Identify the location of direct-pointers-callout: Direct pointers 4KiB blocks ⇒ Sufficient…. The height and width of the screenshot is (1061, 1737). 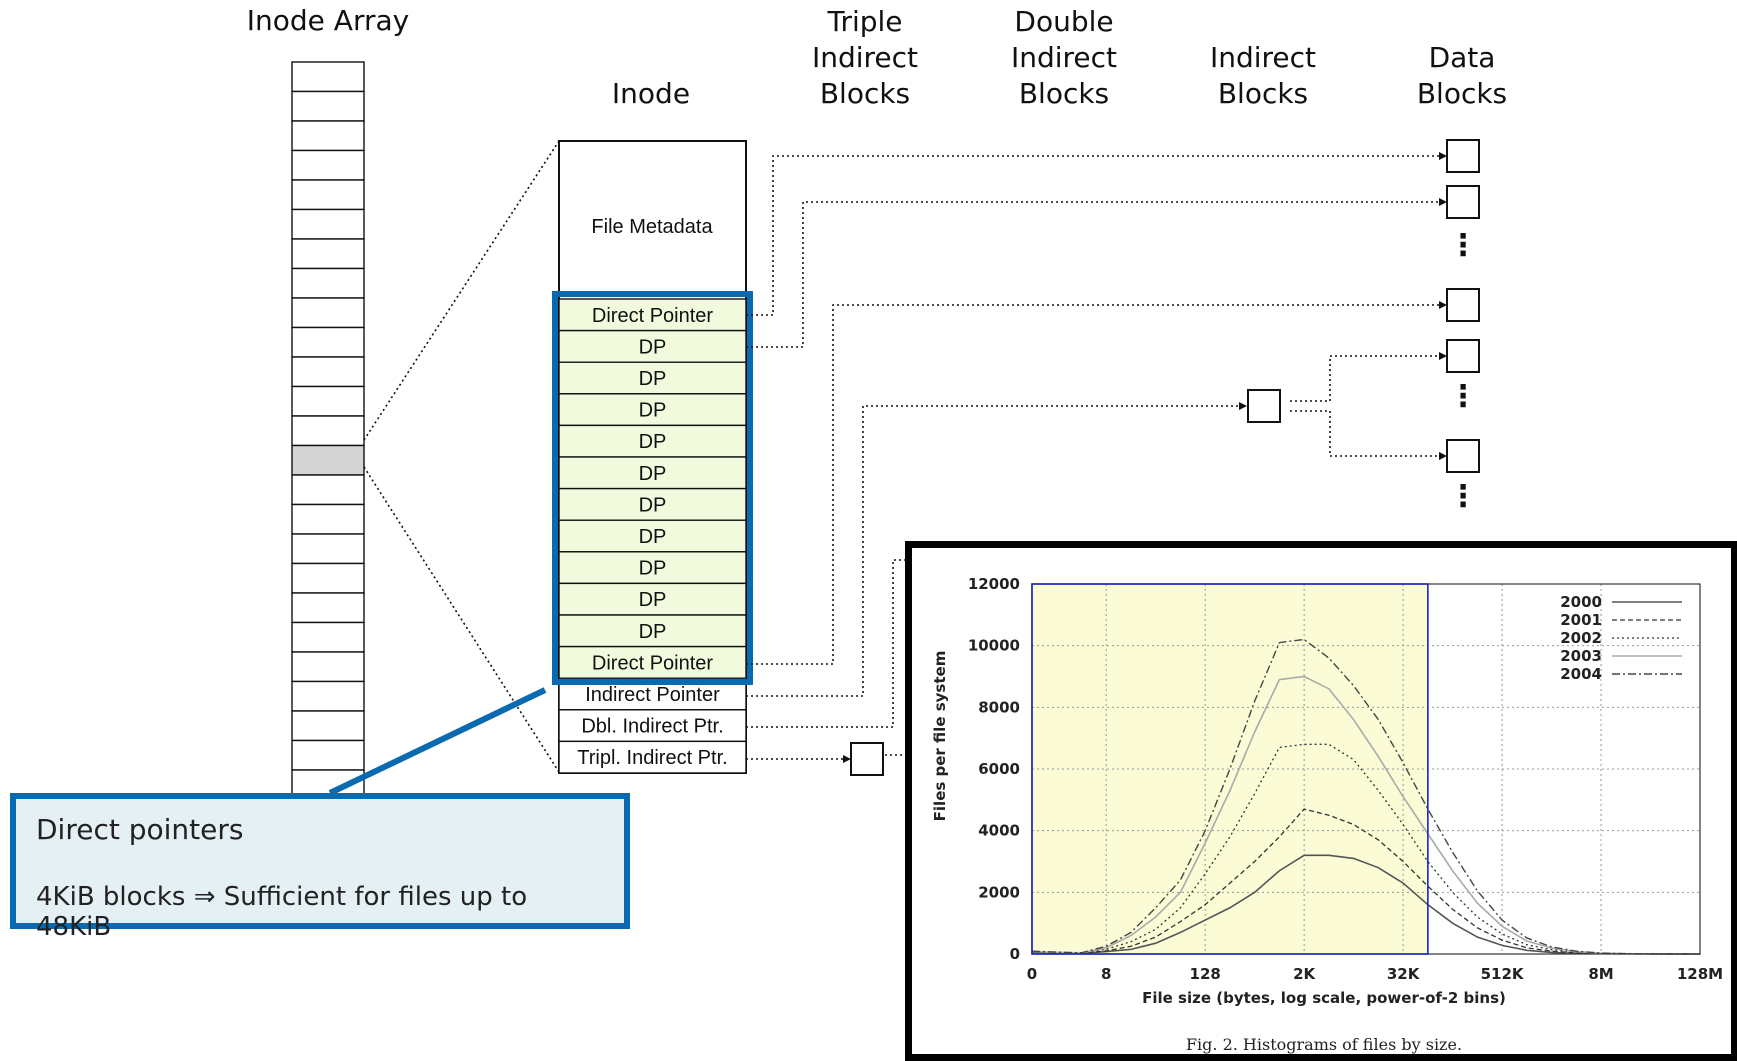
(320, 867).